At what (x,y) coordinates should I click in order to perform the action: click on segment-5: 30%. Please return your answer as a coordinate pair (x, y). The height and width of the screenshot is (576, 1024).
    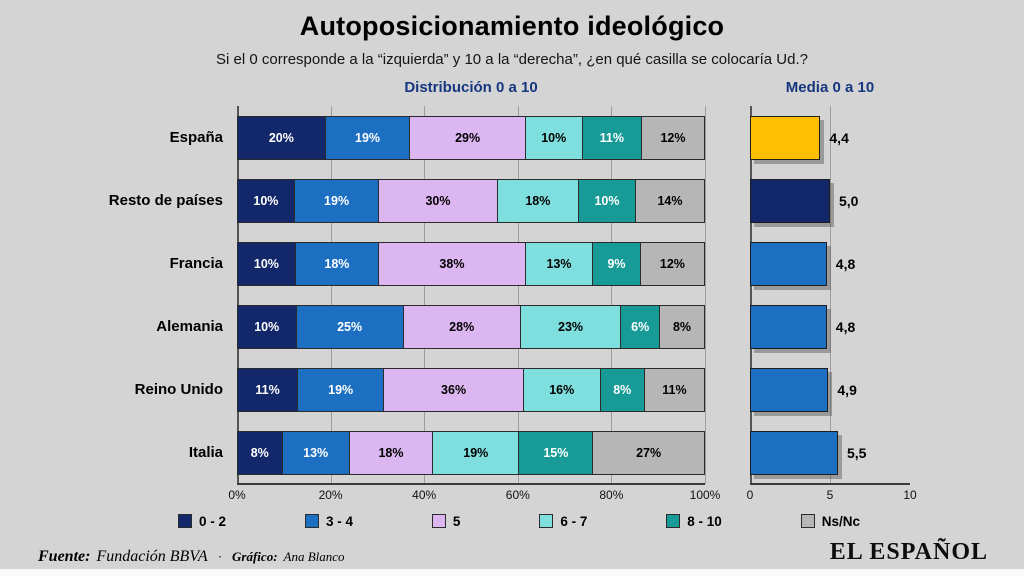
    Looking at the image, I should click on (438, 200).